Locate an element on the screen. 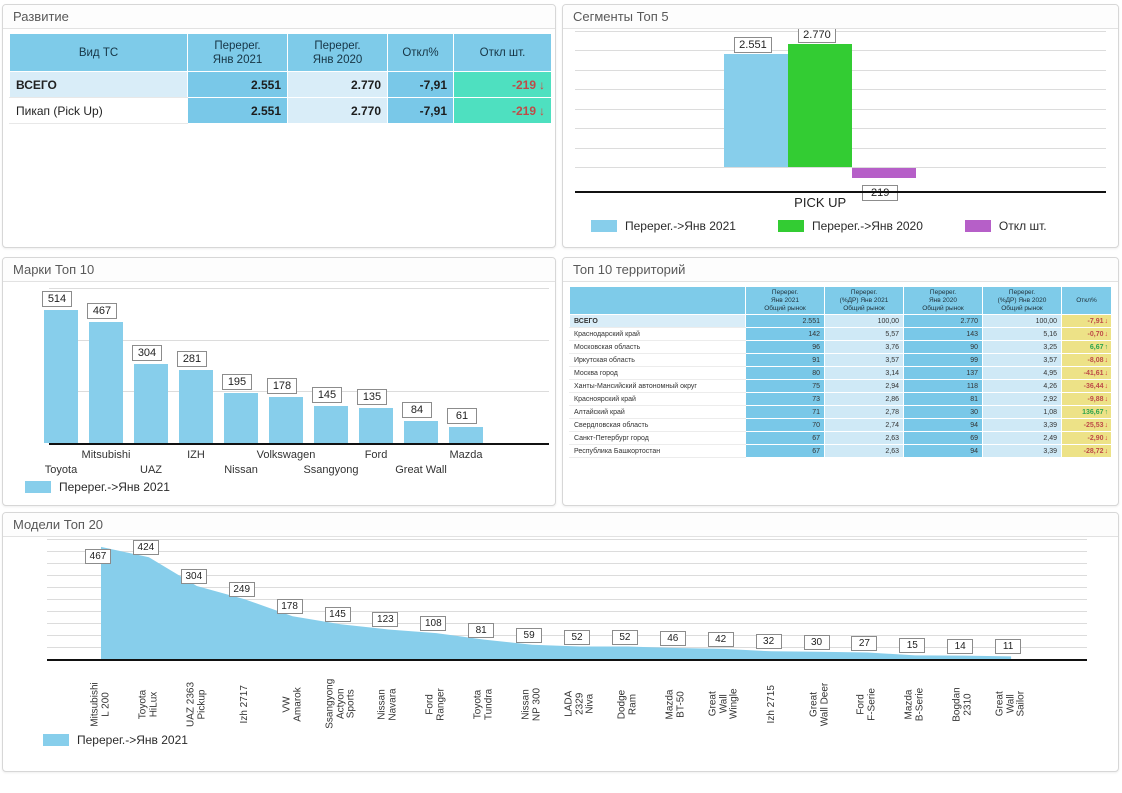 This screenshot has width=1122, height=793. legend-label: Откл шт. is located at coordinates (1022, 226).